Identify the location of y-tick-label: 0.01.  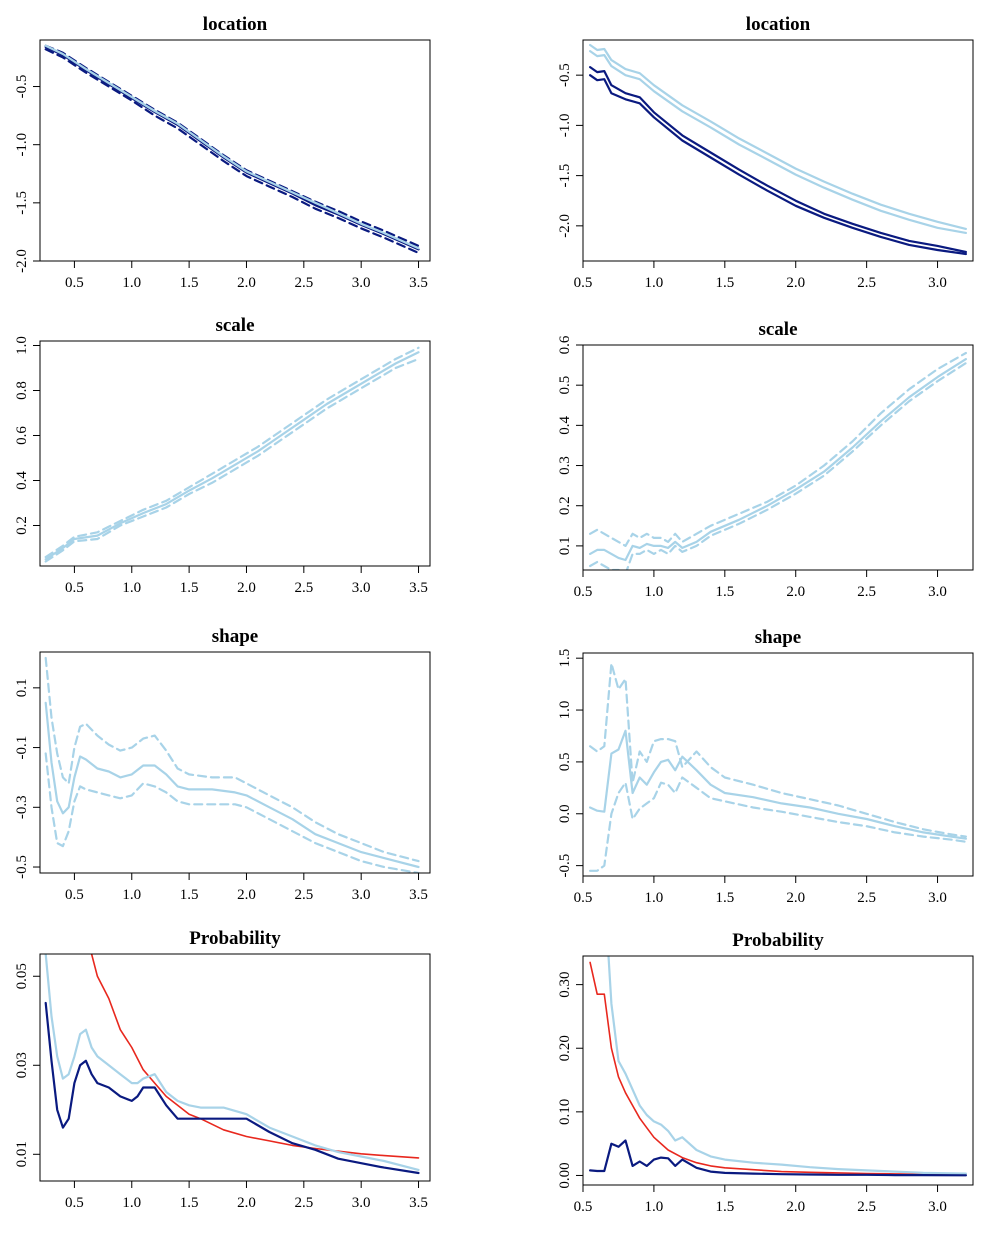
(22, 1154).